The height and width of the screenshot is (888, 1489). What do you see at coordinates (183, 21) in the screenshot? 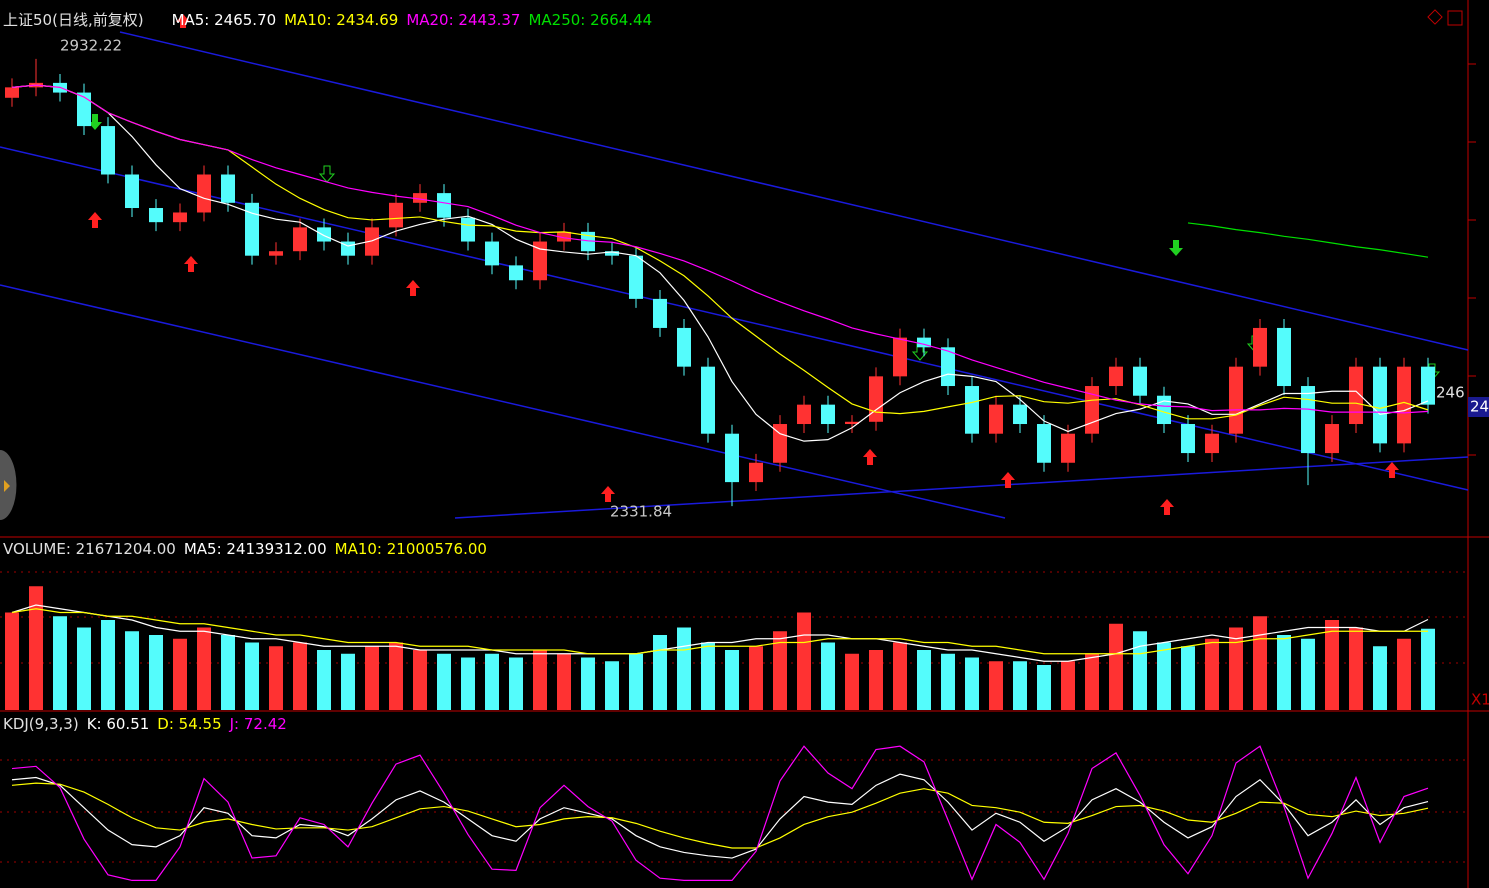
I see `legend-arrow` at bounding box center [183, 21].